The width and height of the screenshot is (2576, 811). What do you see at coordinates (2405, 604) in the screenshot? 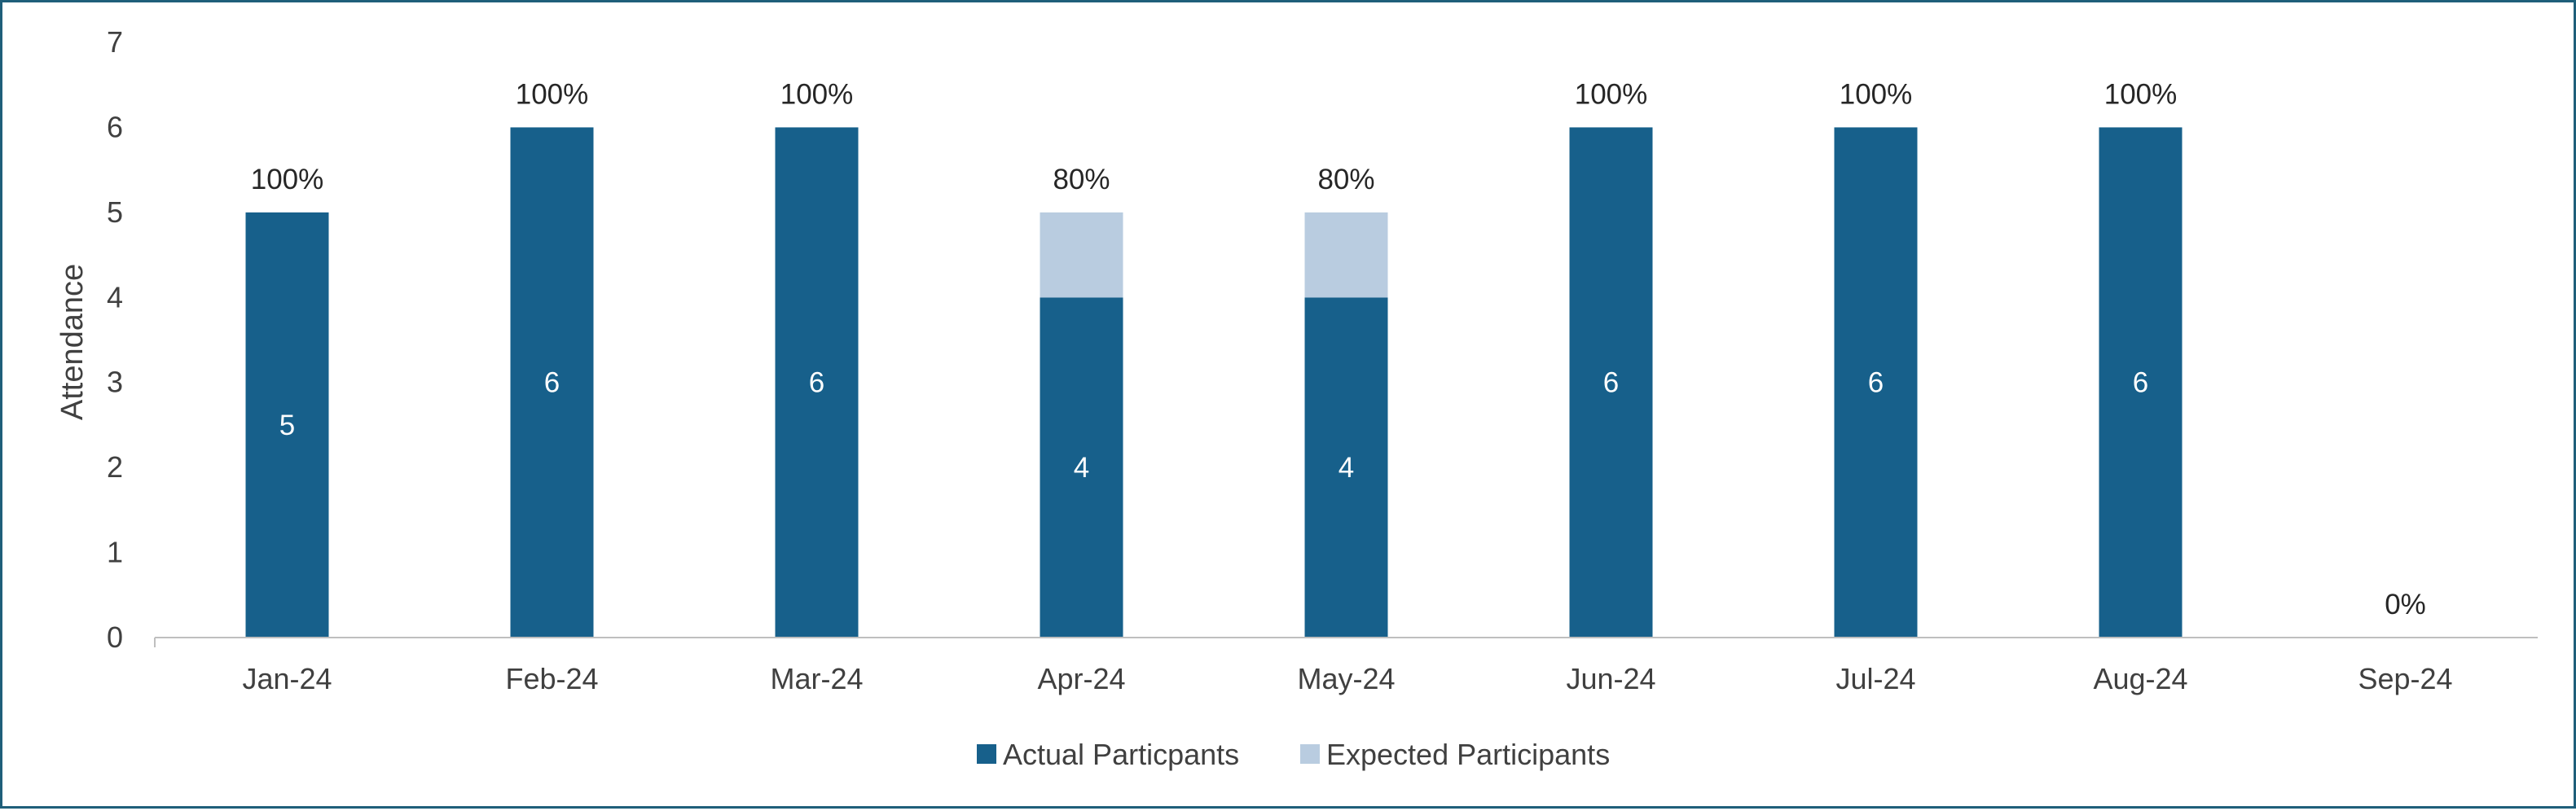
I see `percent-label: 0%` at bounding box center [2405, 604].